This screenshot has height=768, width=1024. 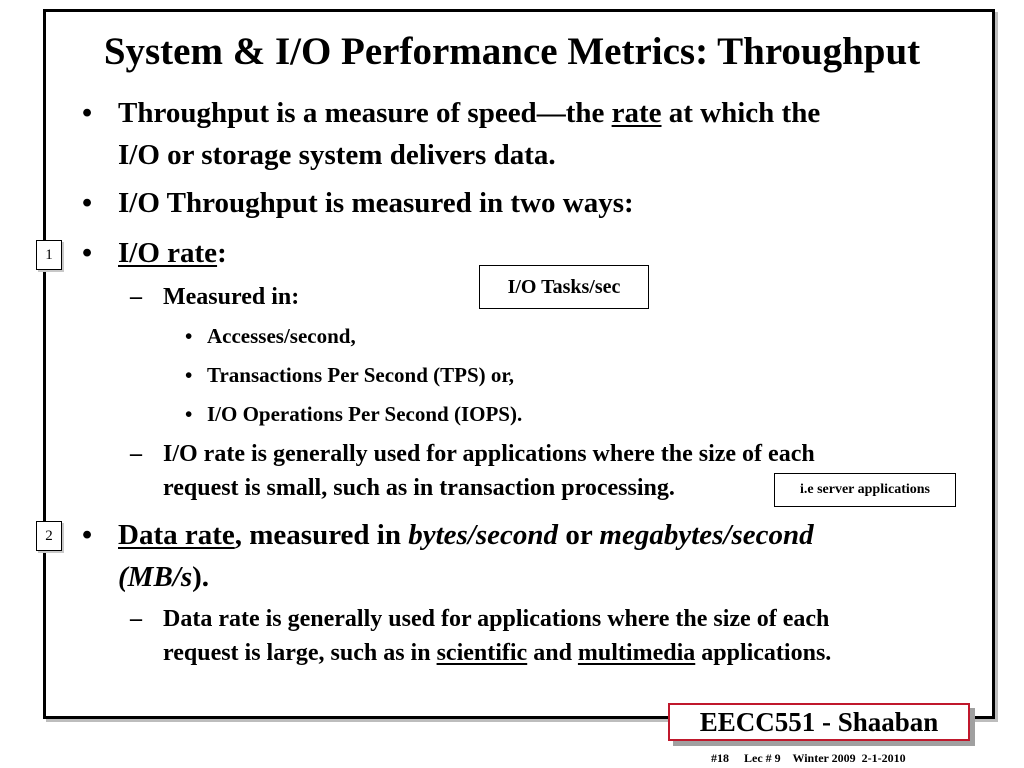 I want to click on scientific-text: scientific, so click(x=482, y=653).